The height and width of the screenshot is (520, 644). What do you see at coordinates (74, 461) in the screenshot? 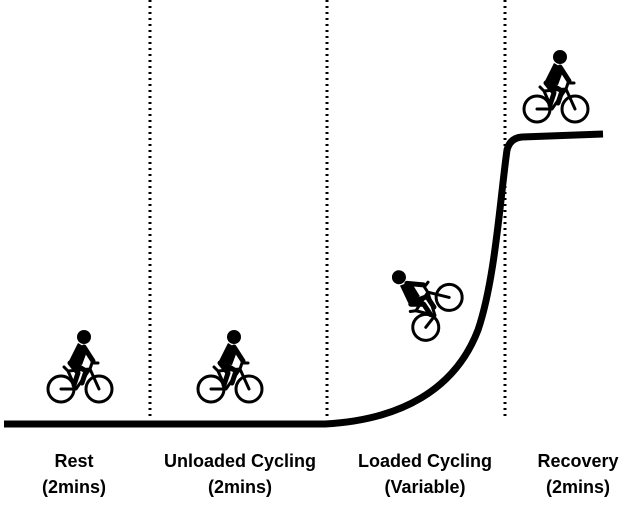
I see `phase-name: Rest` at bounding box center [74, 461].